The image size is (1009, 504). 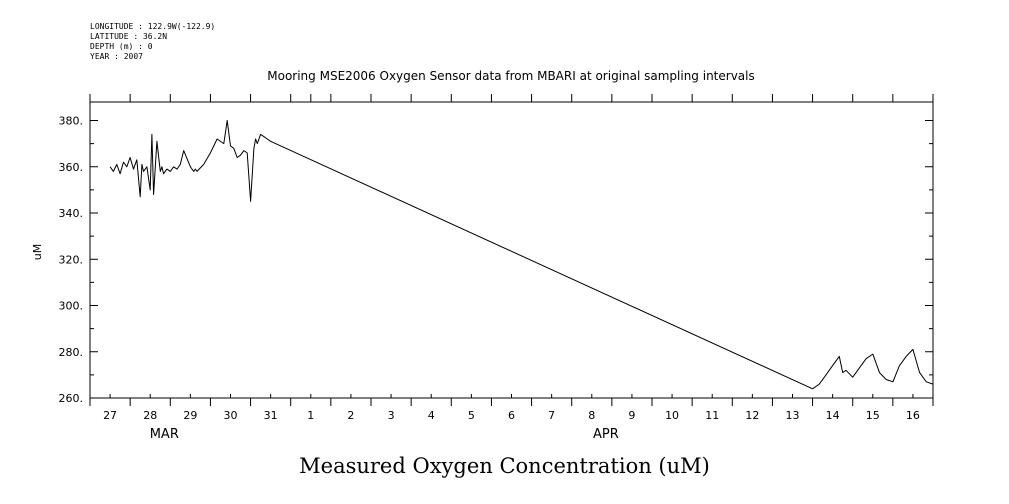 I want to click on x-tick-label: 12, so click(x=752, y=415).